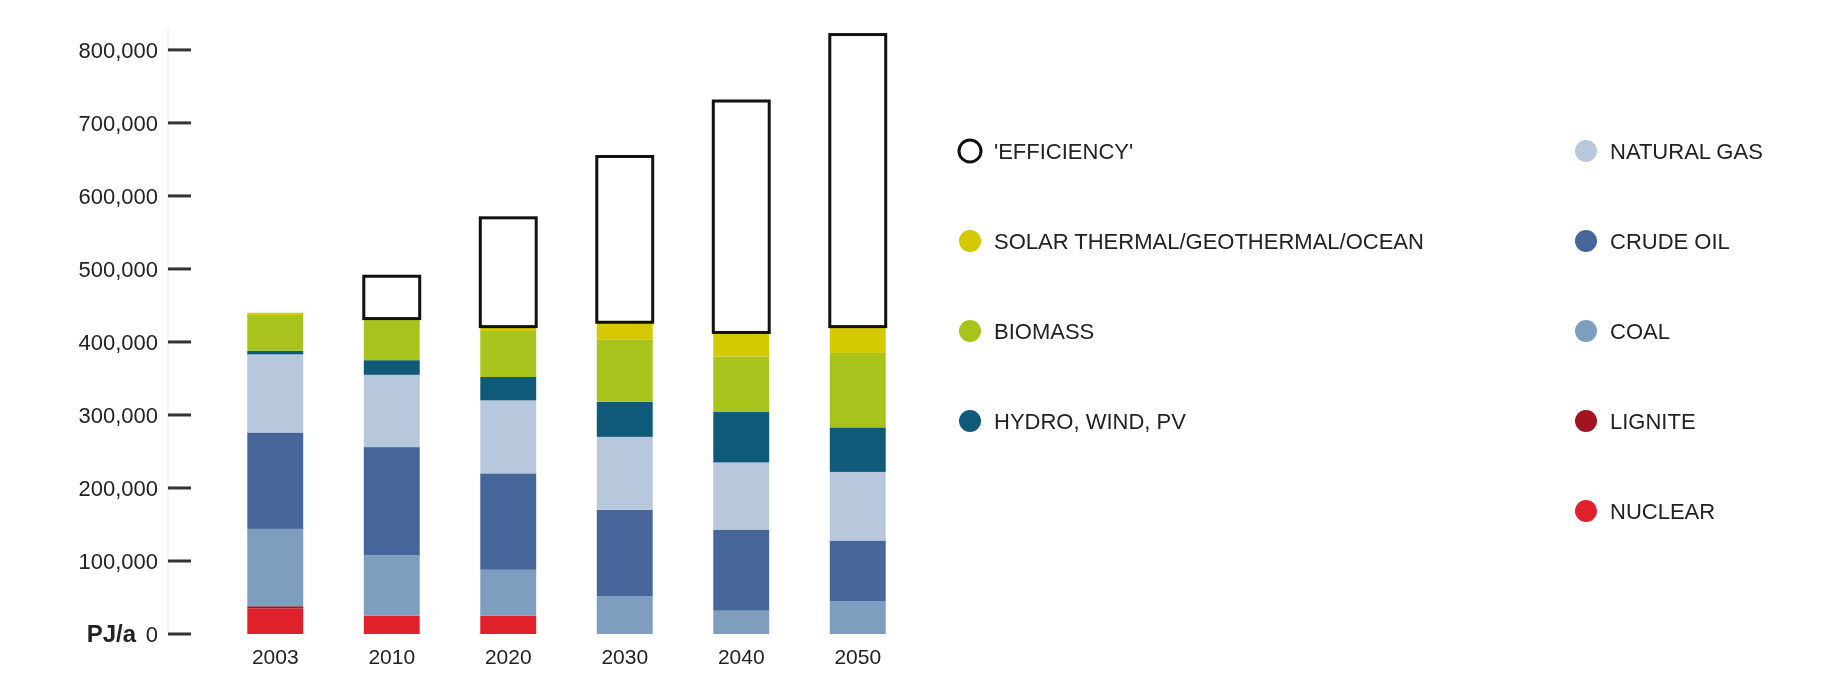  What do you see at coordinates (1090, 421) in the screenshot?
I see `legend-label: HYDRO, WIND, PV` at bounding box center [1090, 421].